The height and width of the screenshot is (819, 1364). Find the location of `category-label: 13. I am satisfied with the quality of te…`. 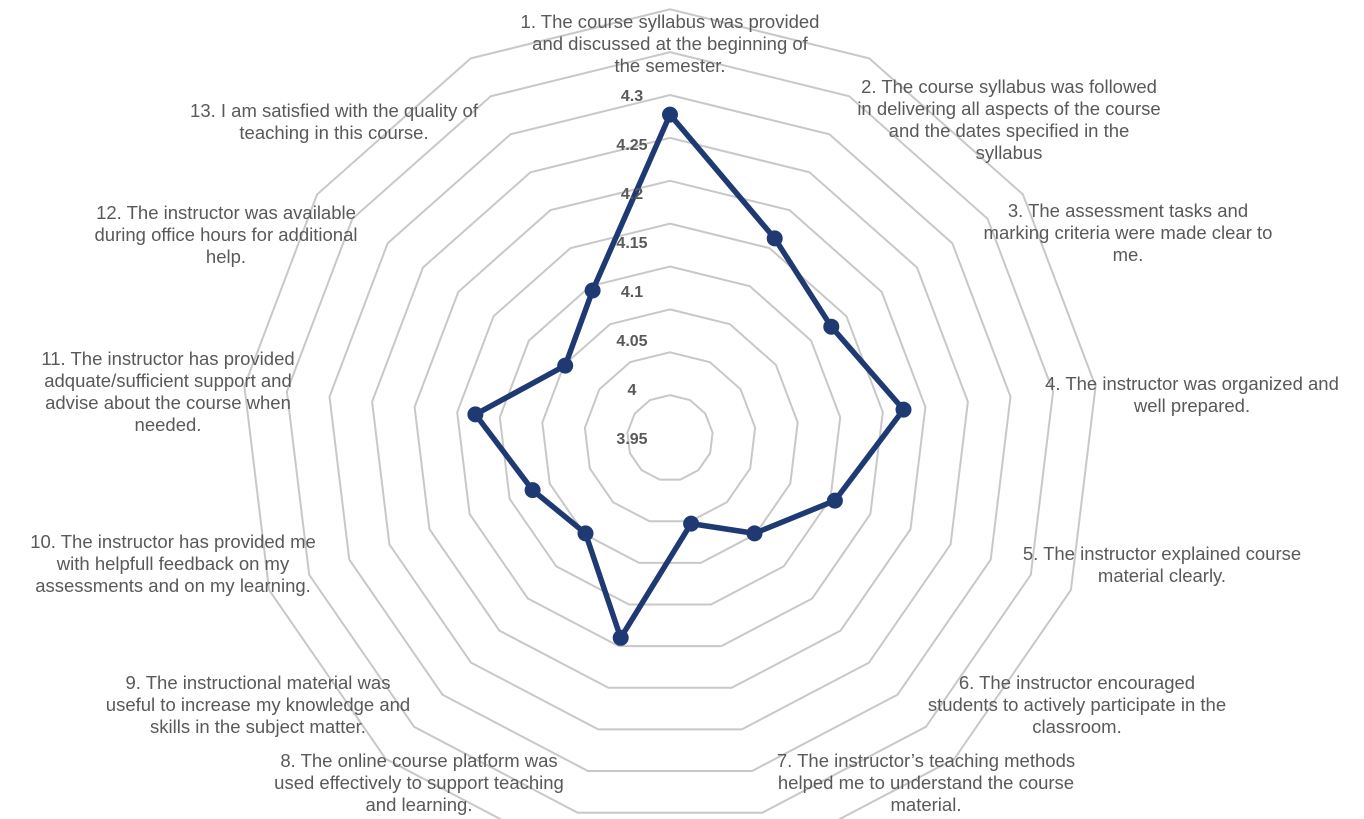

category-label: 13. I am satisfied with the quality of te… is located at coordinates (334, 122).